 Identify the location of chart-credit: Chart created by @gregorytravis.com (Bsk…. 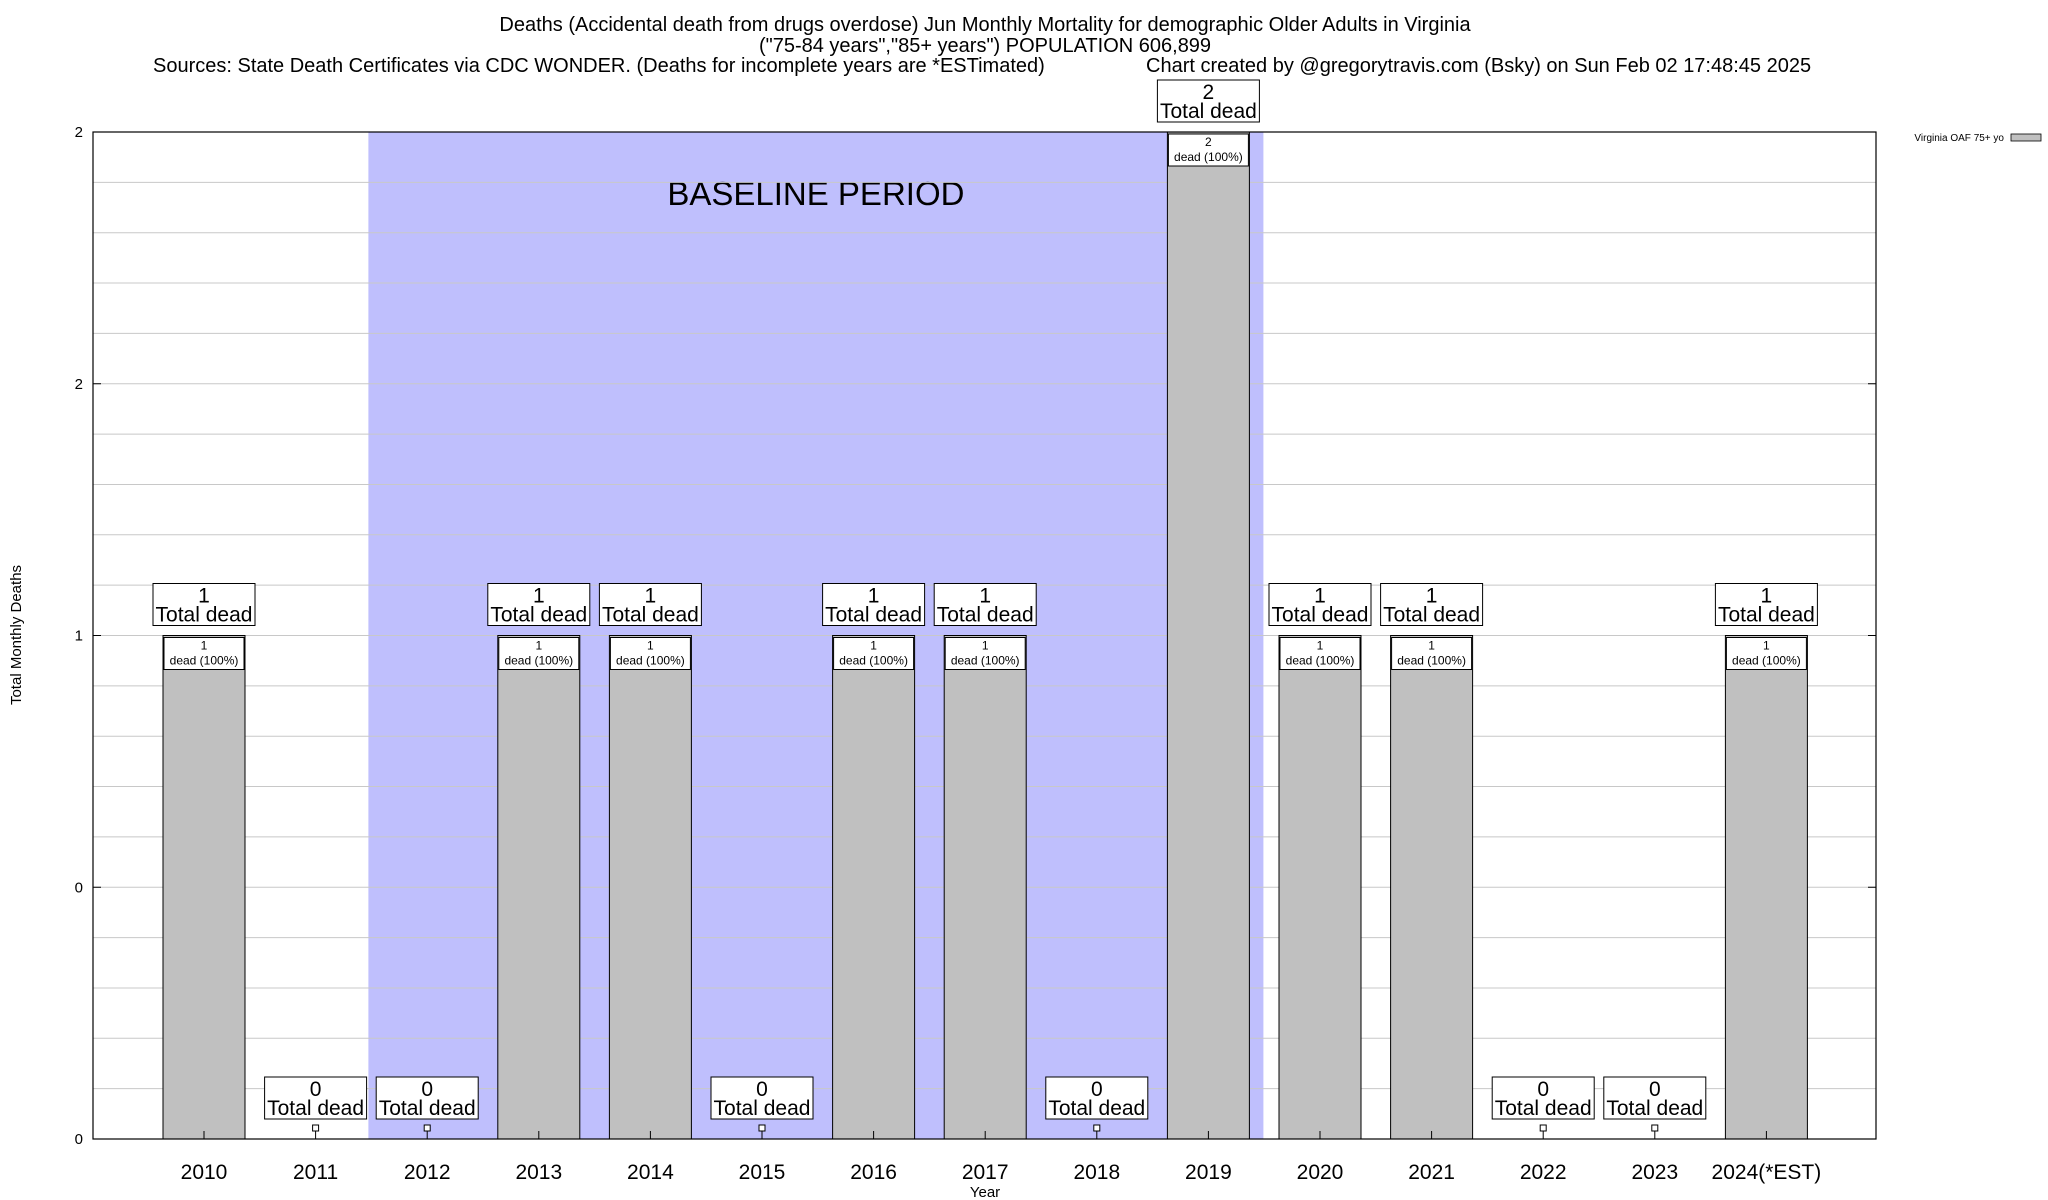
(1478, 66).